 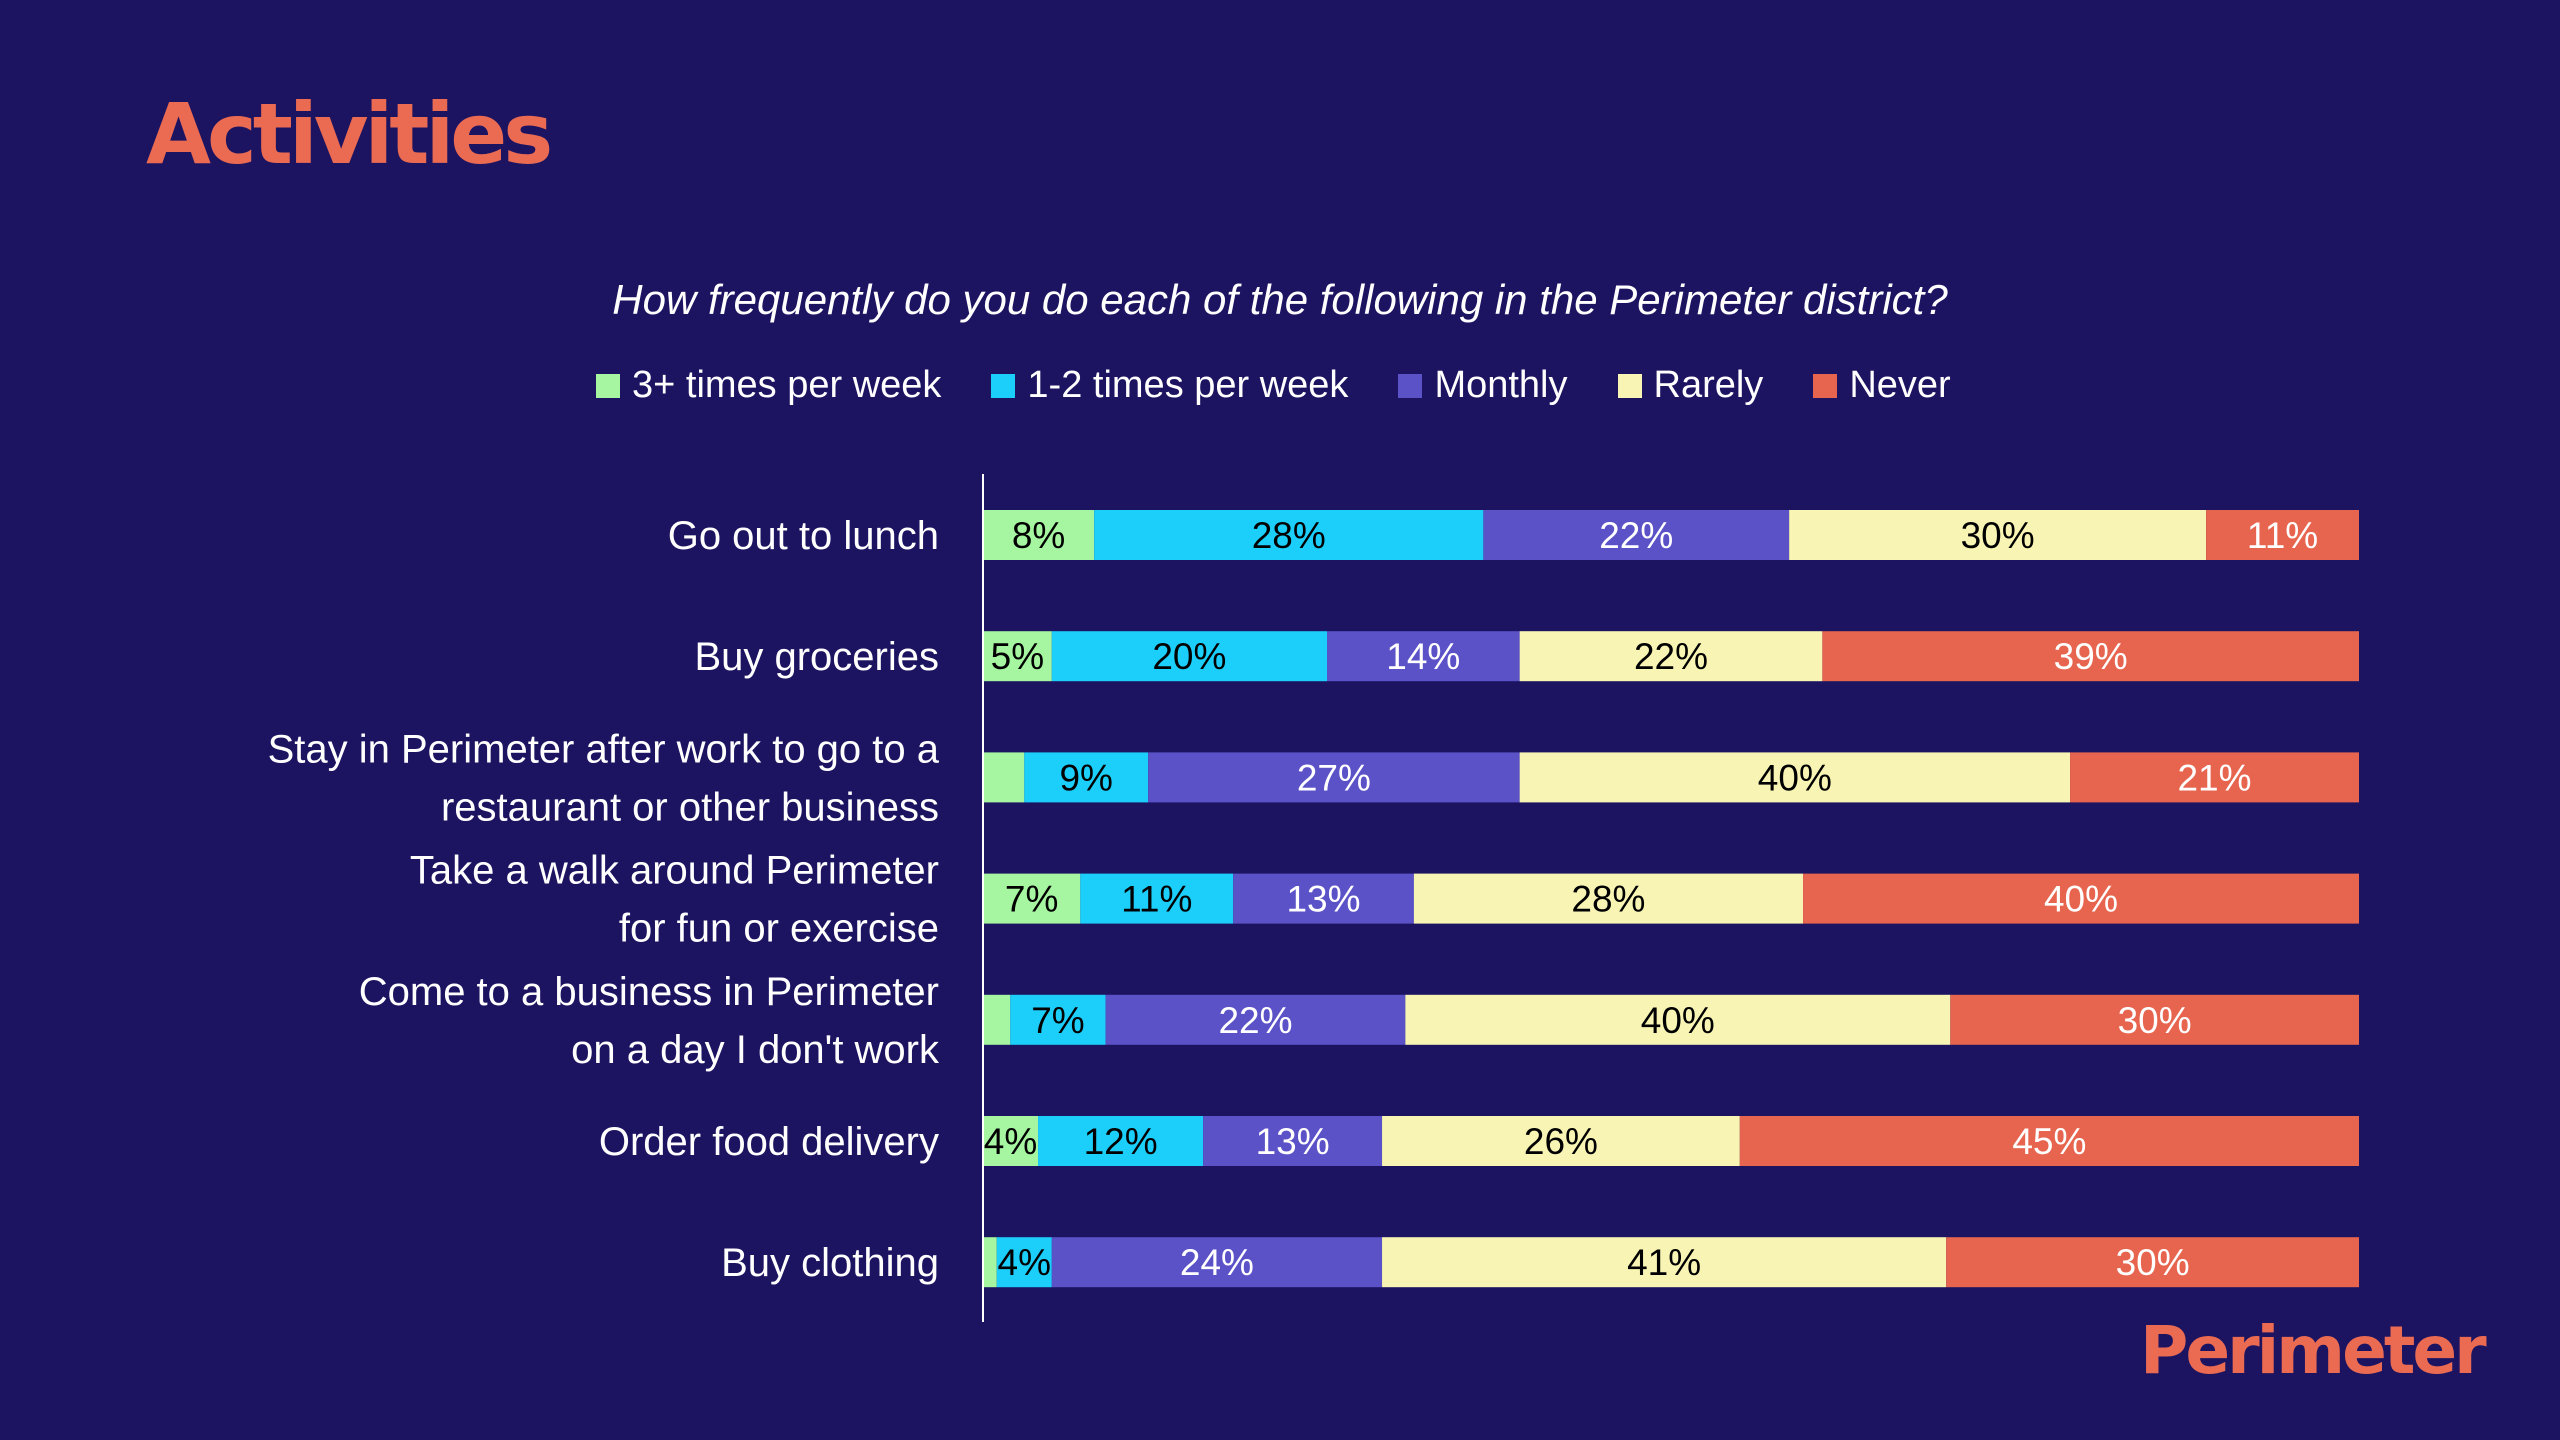 I want to click on category-label: Take a walk around Perimeter, so click(x=674, y=871).